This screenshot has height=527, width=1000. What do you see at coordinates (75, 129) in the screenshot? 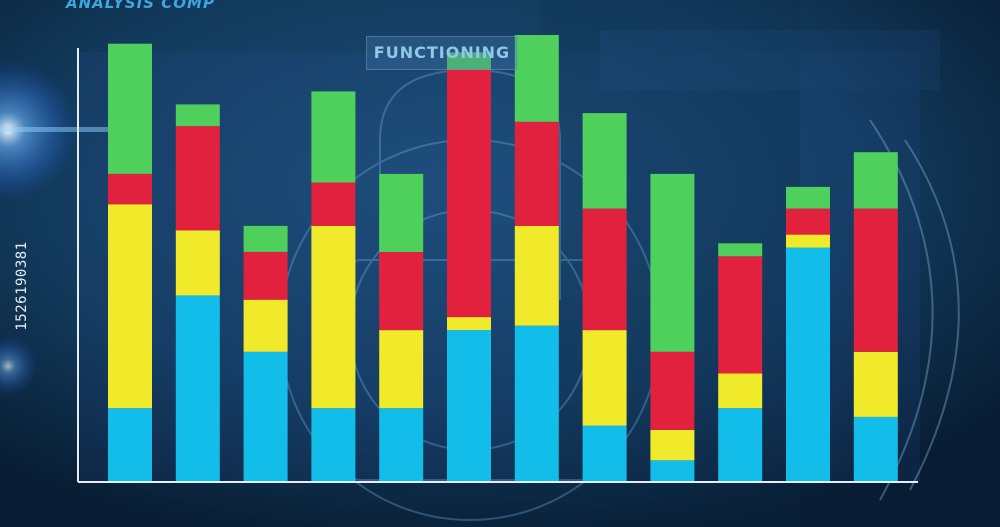
I see `lens-flare-streak` at bounding box center [75, 129].